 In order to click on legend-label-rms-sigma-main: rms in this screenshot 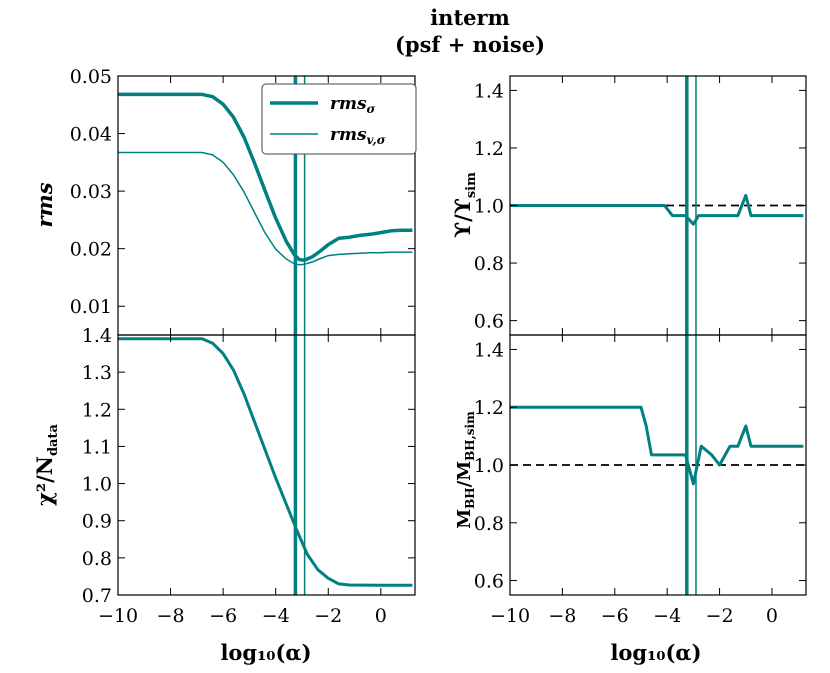, I will do `click(348, 104)`.